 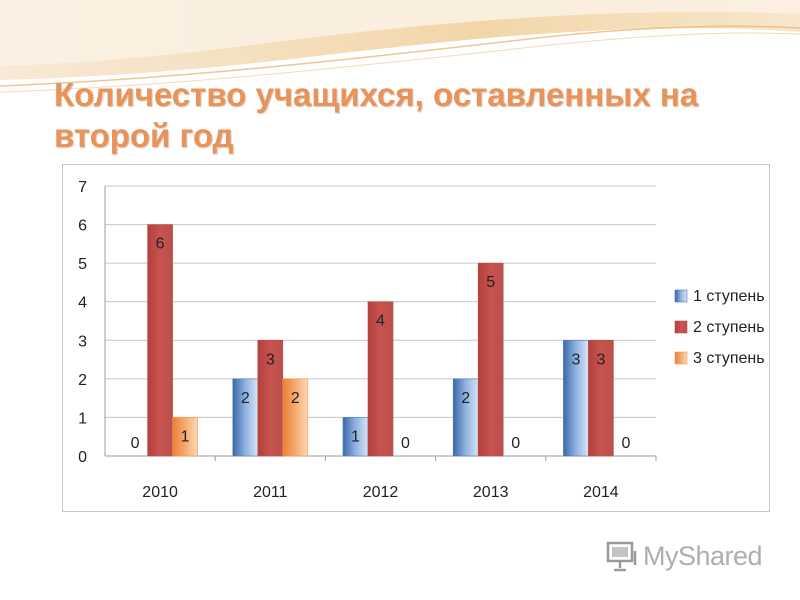 What do you see at coordinates (82, 418) in the screenshot?
I see `y-tick-label: 1` at bounding box center [82, 418].